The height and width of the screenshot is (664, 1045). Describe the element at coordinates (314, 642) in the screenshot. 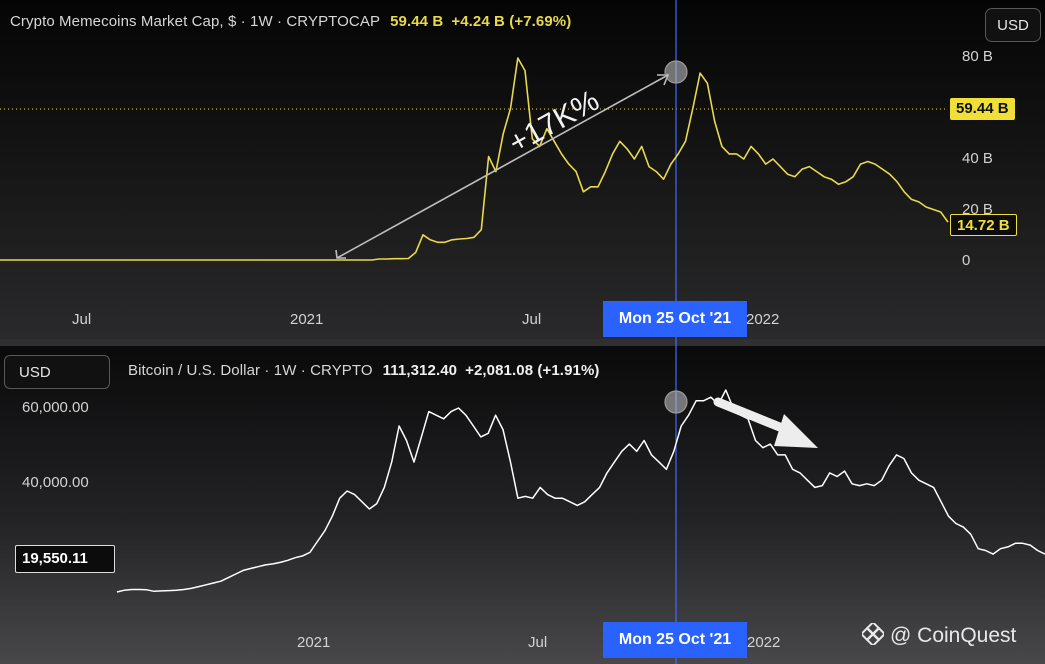

I see `bottom-x-tick: 2021` at that location.